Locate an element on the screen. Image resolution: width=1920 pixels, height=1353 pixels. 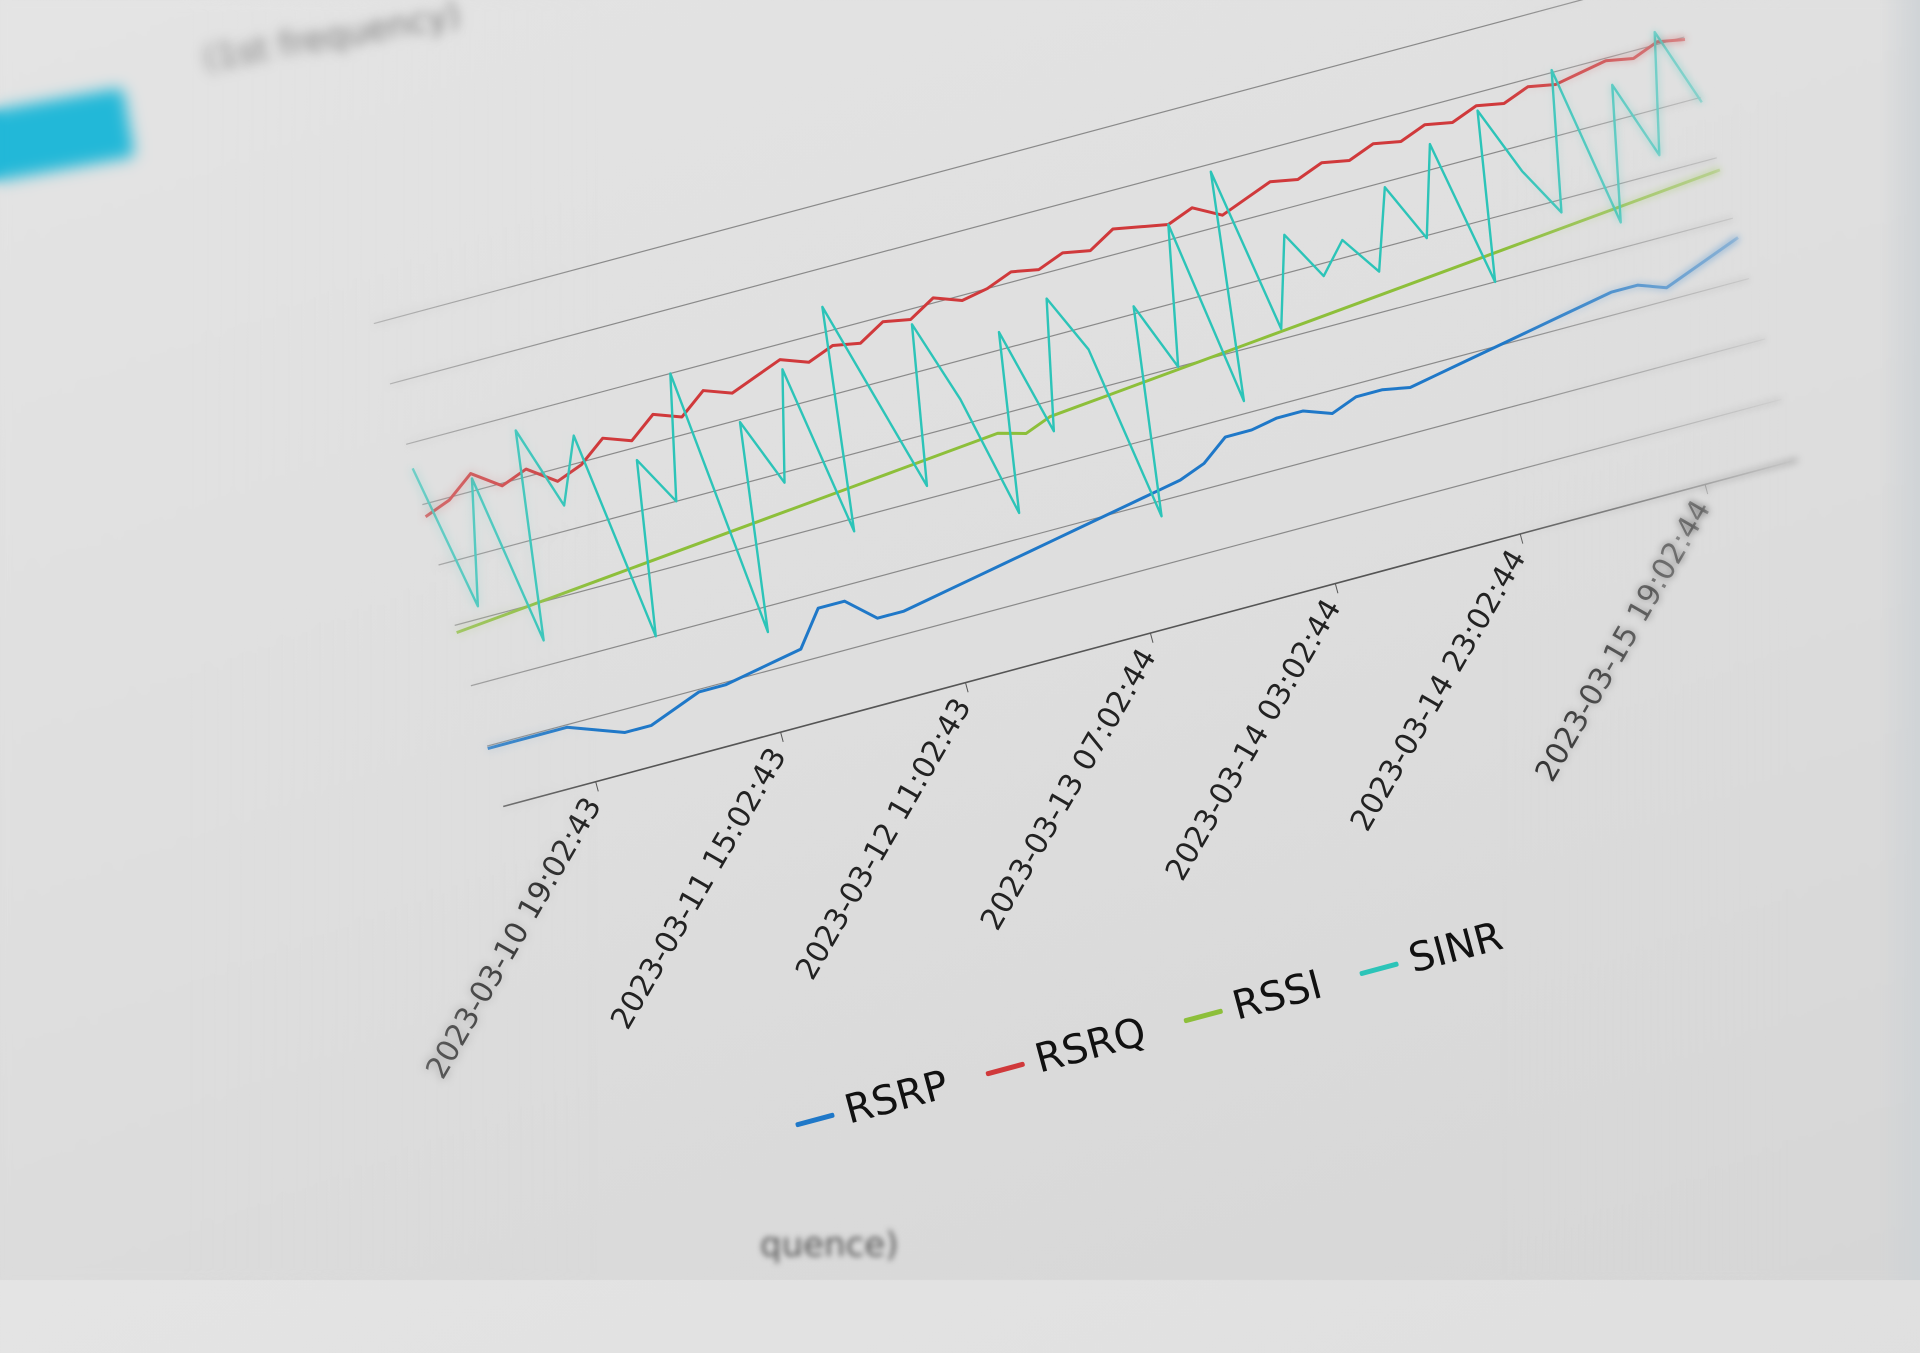
legend-item-rssi: RSSI is located at coordinates (1252, 1002).